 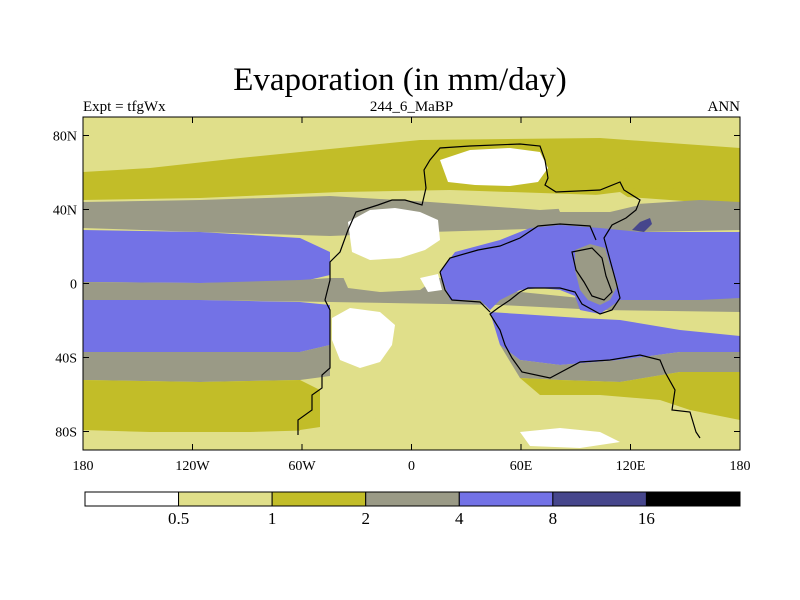 I want to click on field-south-light-strip, so click(x=520, y=430).